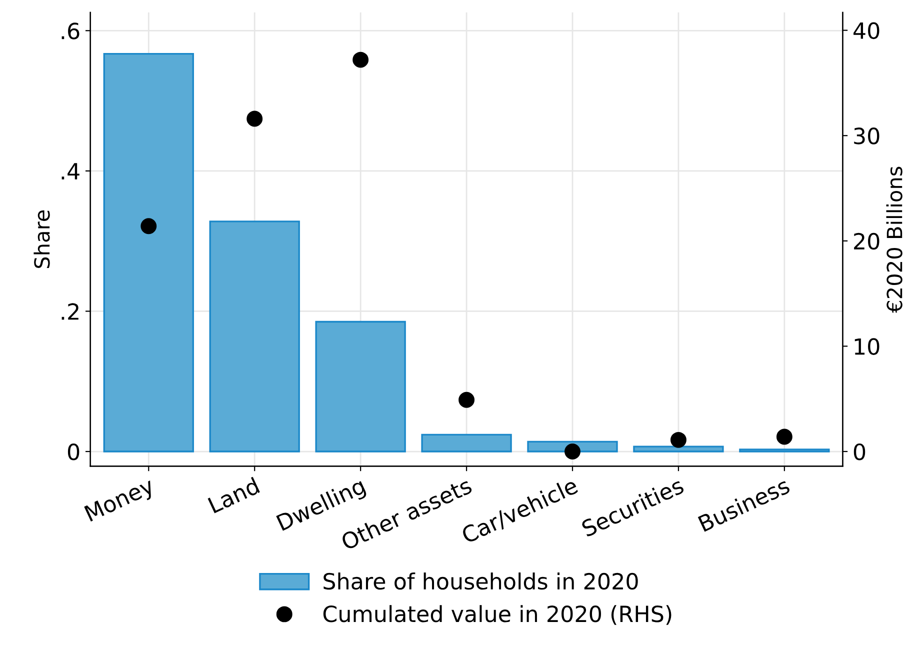 This screenshot has height=653, width=922. I want to click on y2-tick-label: 20, so click(867, 241).